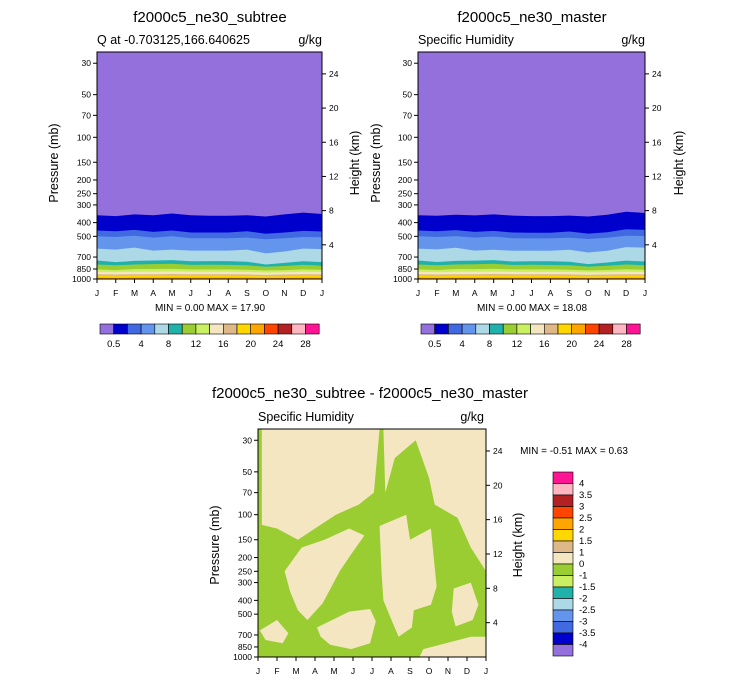  I want to click on y-tick-label: 700, so click(84, 257).